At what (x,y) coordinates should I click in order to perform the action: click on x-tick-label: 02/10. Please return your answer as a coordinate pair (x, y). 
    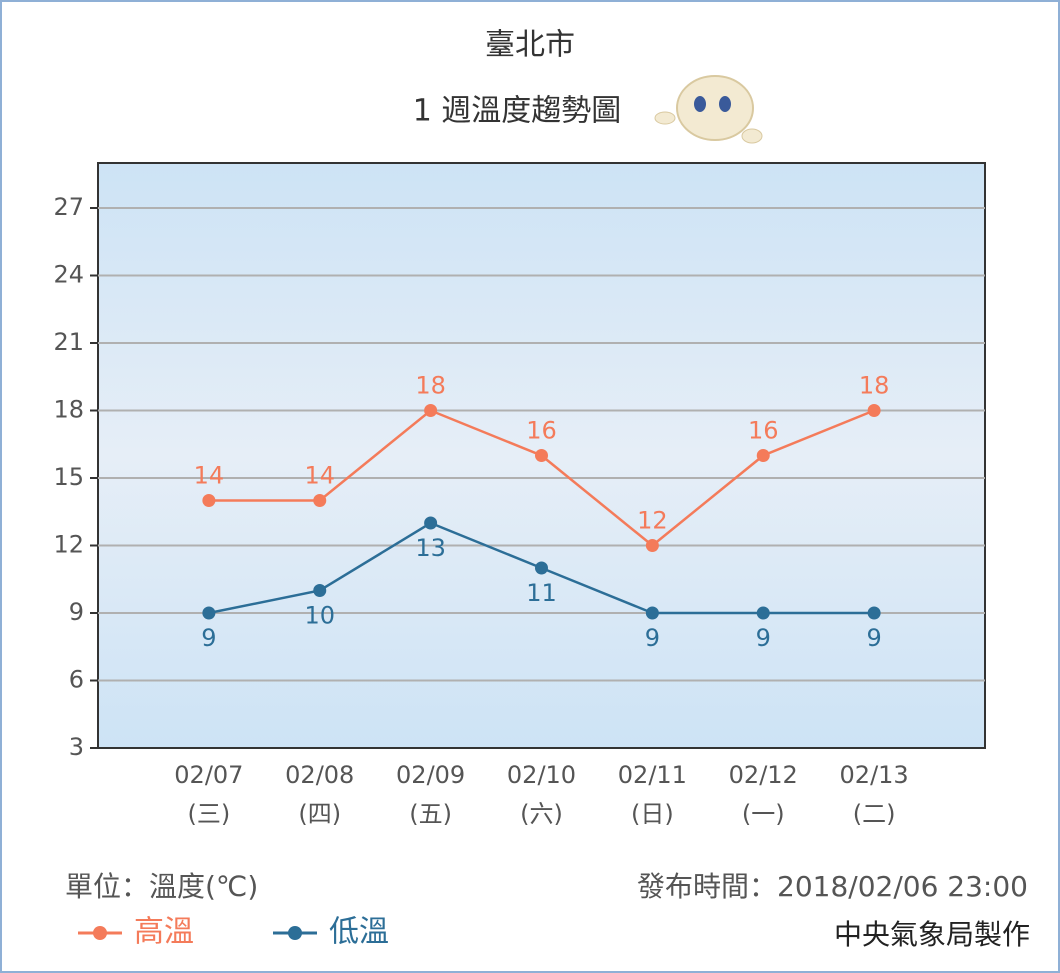
    Looking at the image, I should click on (541, 775).